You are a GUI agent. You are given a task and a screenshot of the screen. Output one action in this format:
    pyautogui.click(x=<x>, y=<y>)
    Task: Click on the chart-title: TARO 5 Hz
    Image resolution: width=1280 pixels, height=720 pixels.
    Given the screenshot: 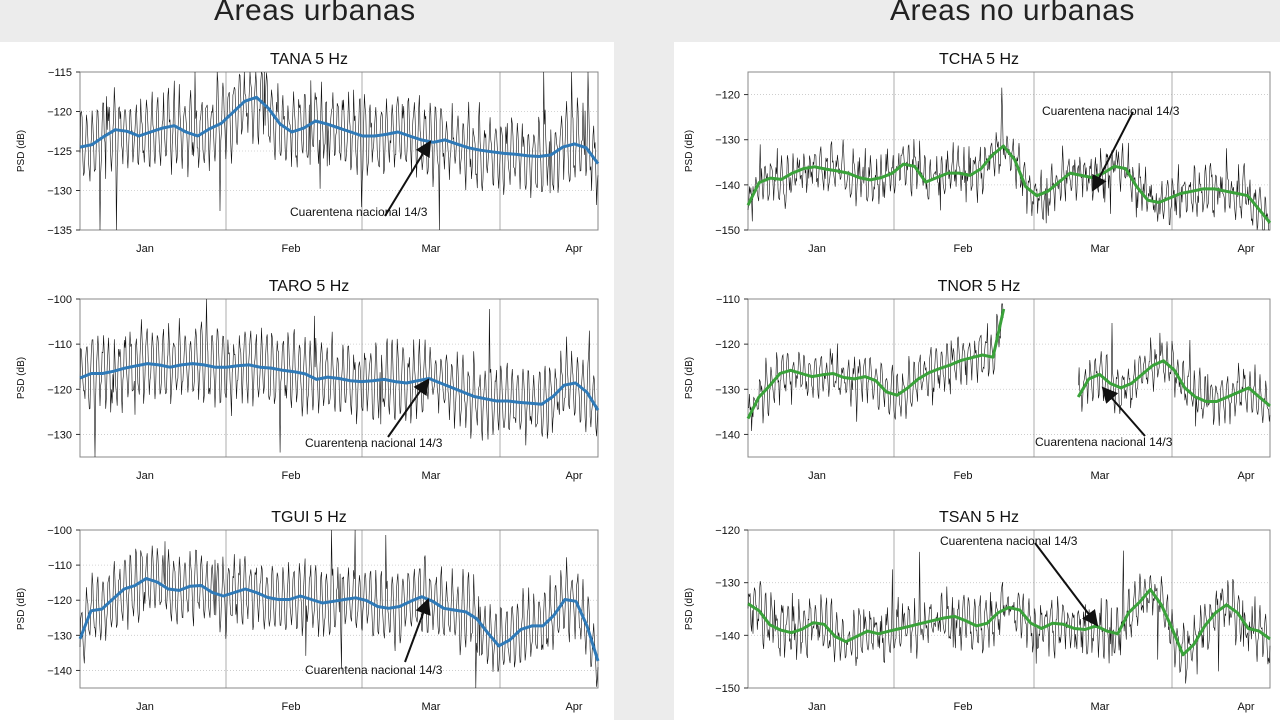 What is the action you would take?
    pyautogui.click(x=309, y=286)
    